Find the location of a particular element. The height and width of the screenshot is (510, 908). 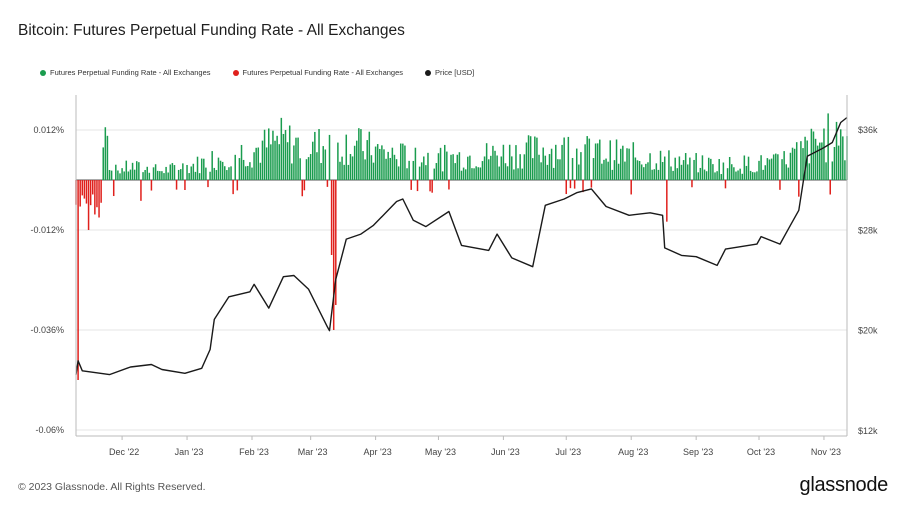

right-tick-label: $20k is located at coordinates (868, 331).